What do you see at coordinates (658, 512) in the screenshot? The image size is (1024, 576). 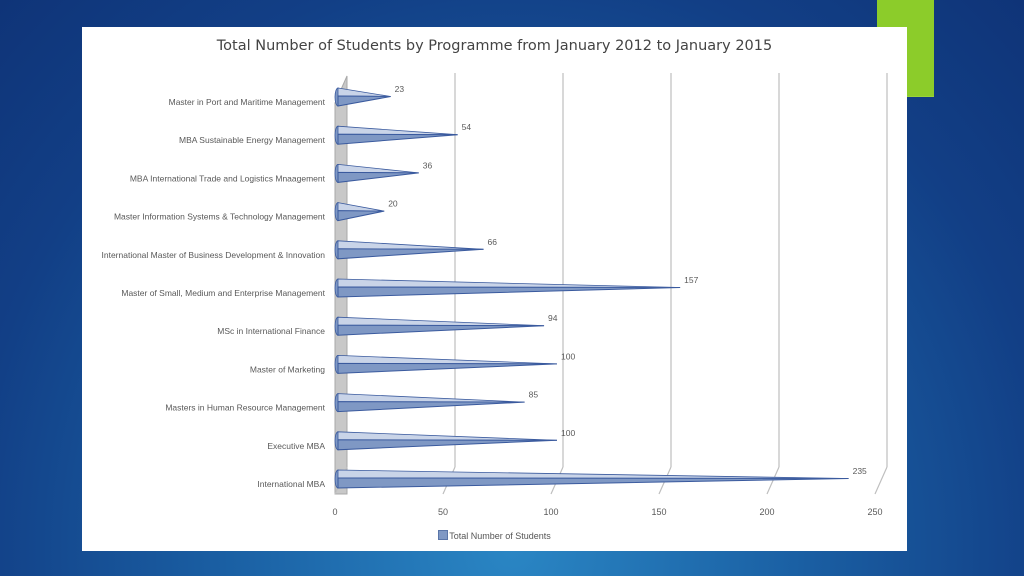 I see `x-tick-label: 150` at bounding box center [658, 512].